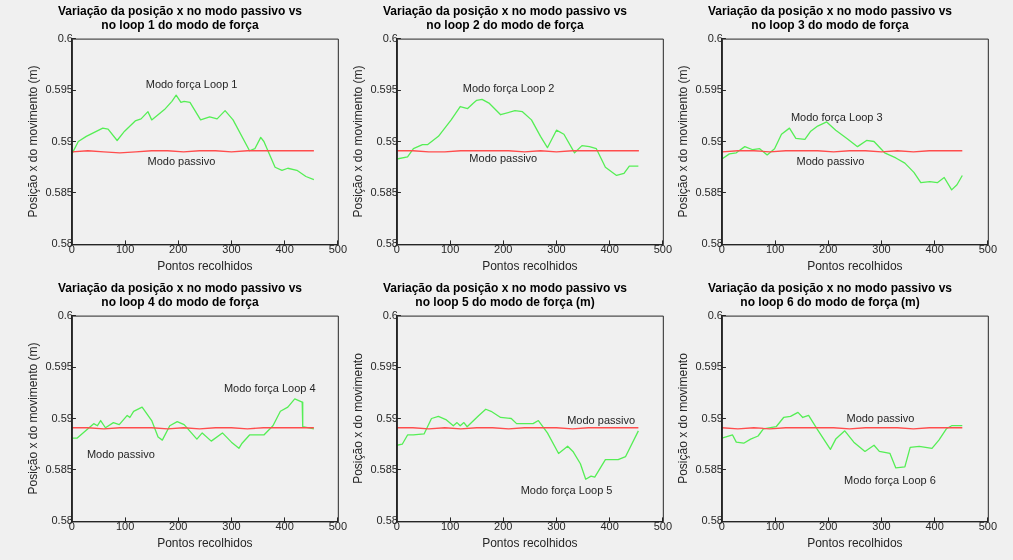 The width and height of the screenshot is (1013, 560). What do you see at coordinates (830, 18) in the screenshot?
I see `chart-title: Variação da posição x no modo passivo vs no loop 3 do modo de força` at bounding box center [830, 18].